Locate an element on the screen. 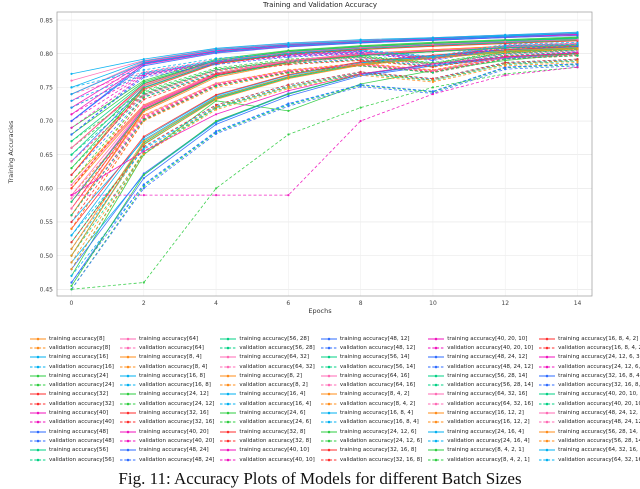 This screenshot has height=489, width=640. legend-item: validation accuracy[48, 12] is located at coordinates (371, 347).